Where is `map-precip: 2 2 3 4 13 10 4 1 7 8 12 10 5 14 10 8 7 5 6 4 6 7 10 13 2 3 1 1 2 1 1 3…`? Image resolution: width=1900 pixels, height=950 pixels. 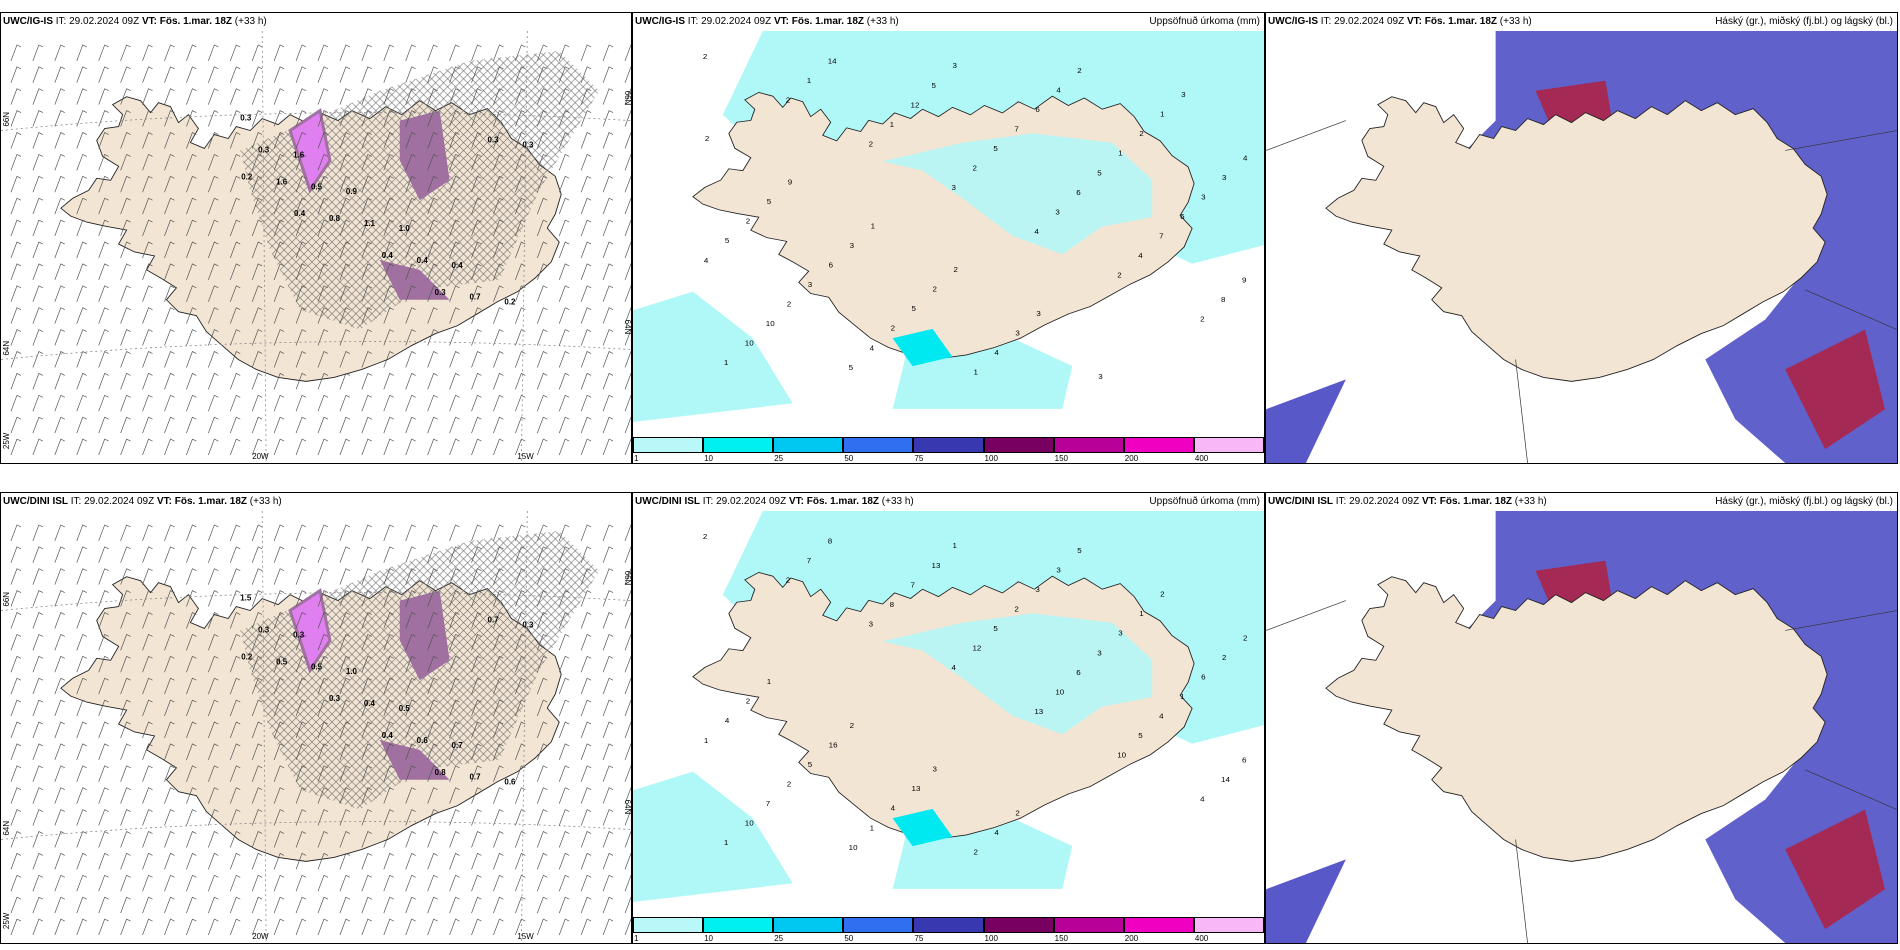
map-precip: 2 2 3 4 13 10 4 1 7 8 12 10 5 14 10 8 7 5 6 4 6 7 10 13 2 3 1 1 2 1 1 3… is located at coordinates (948, 713).